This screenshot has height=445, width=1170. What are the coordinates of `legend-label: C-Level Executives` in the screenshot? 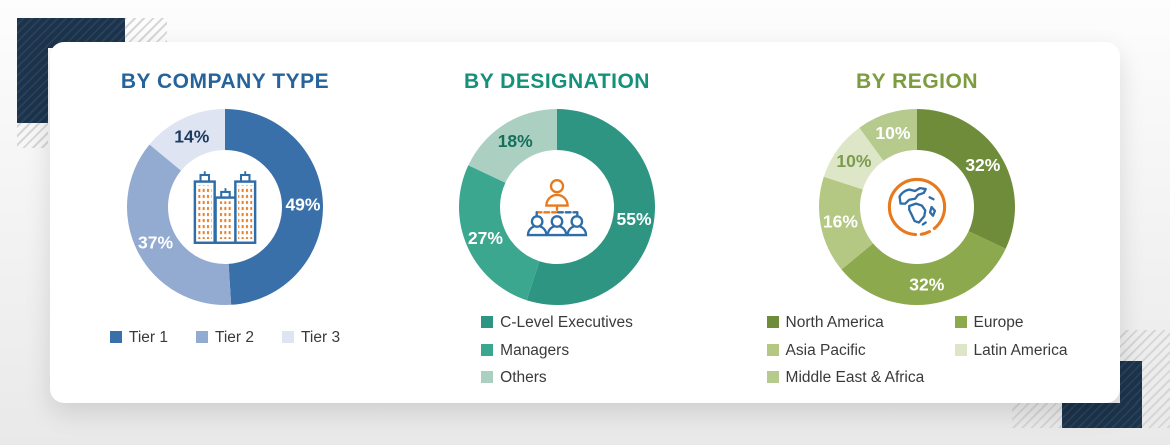 It's located at (566, 322).